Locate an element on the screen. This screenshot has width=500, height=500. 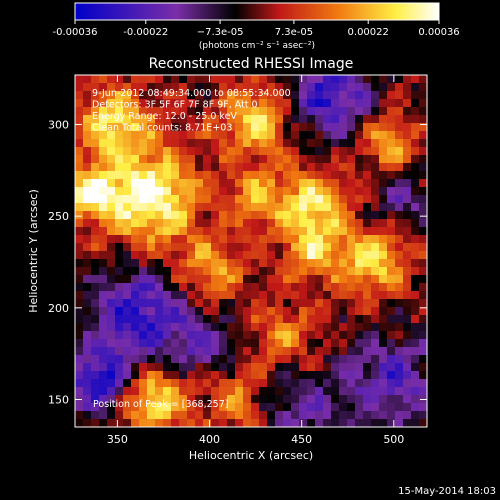
chart-title: Reconstructed RHESSI Image is located at coordinates (251, 64).